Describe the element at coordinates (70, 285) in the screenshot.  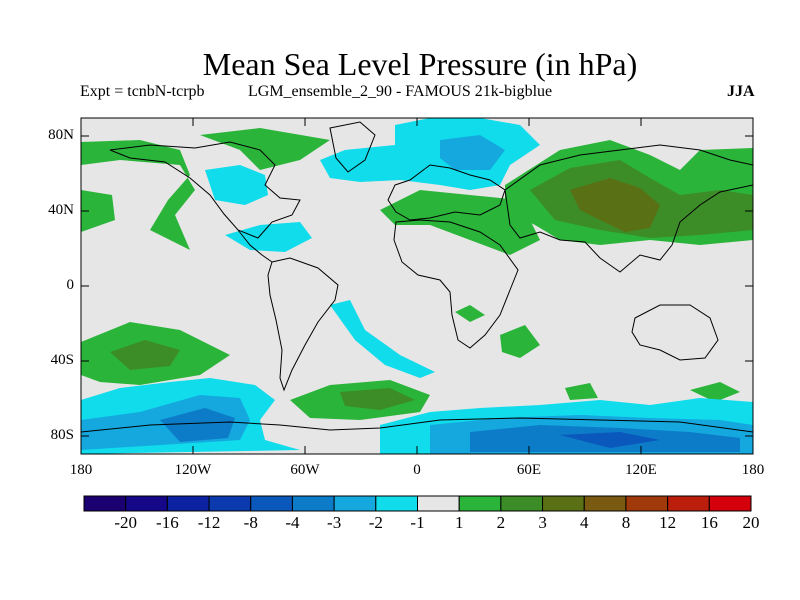
I see `lat-label-0: 0` at that location.